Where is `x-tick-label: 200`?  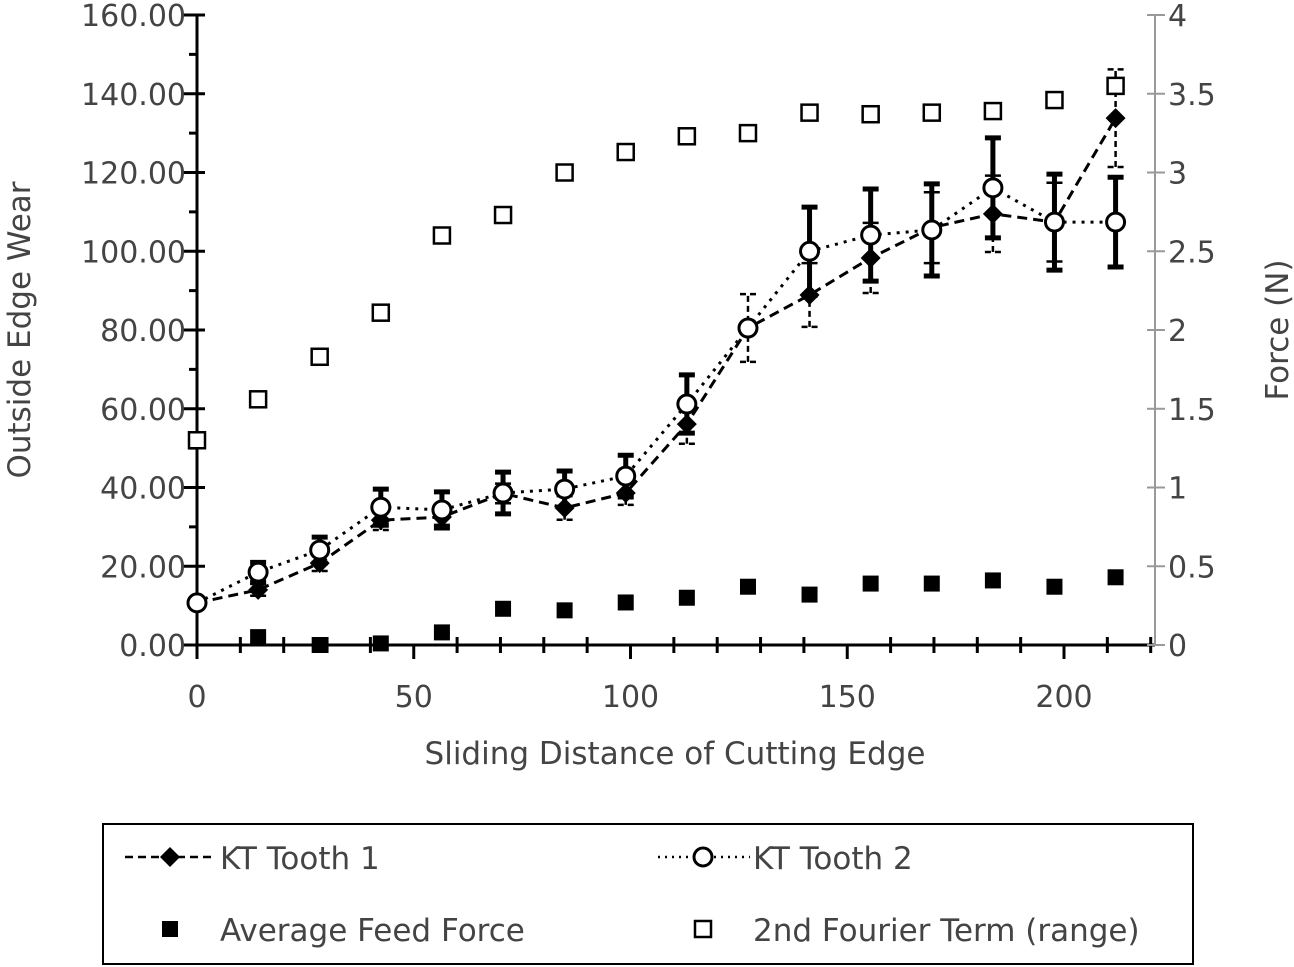 x-tick-label: 200 is located at coordinates (1063, 697).